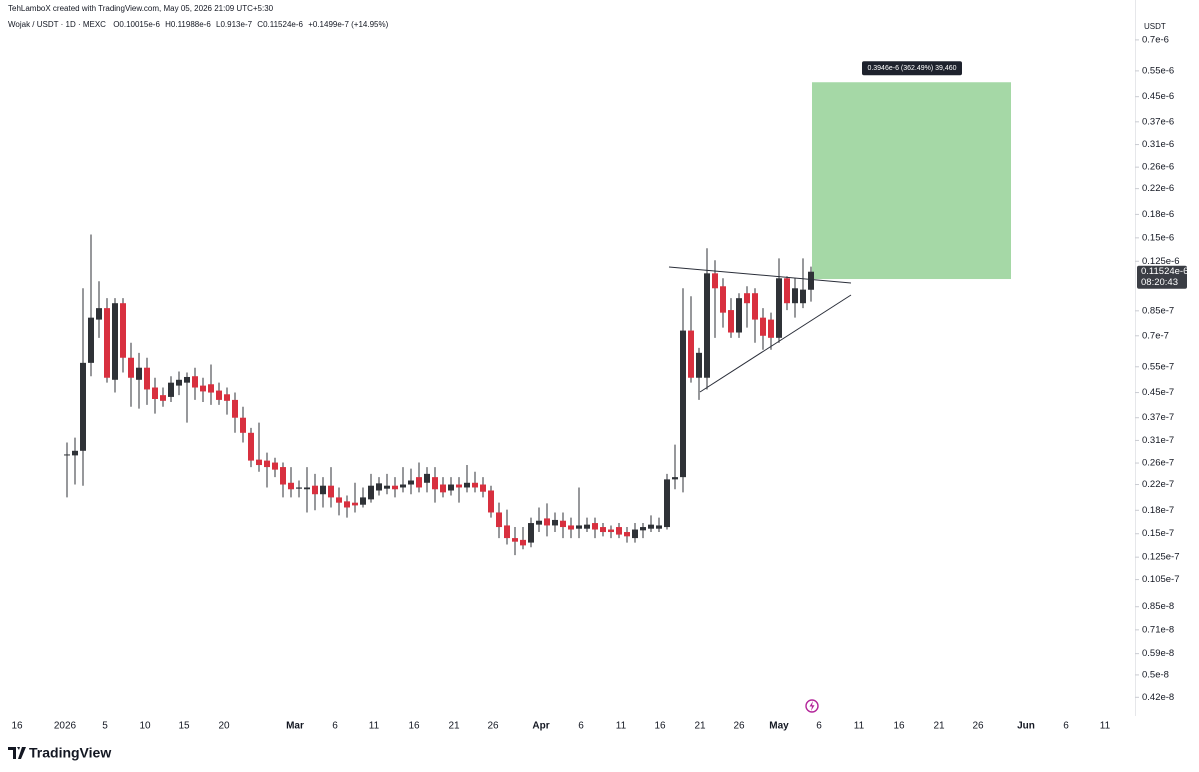  I want to click on trend-line-upper, so click(760, 275).